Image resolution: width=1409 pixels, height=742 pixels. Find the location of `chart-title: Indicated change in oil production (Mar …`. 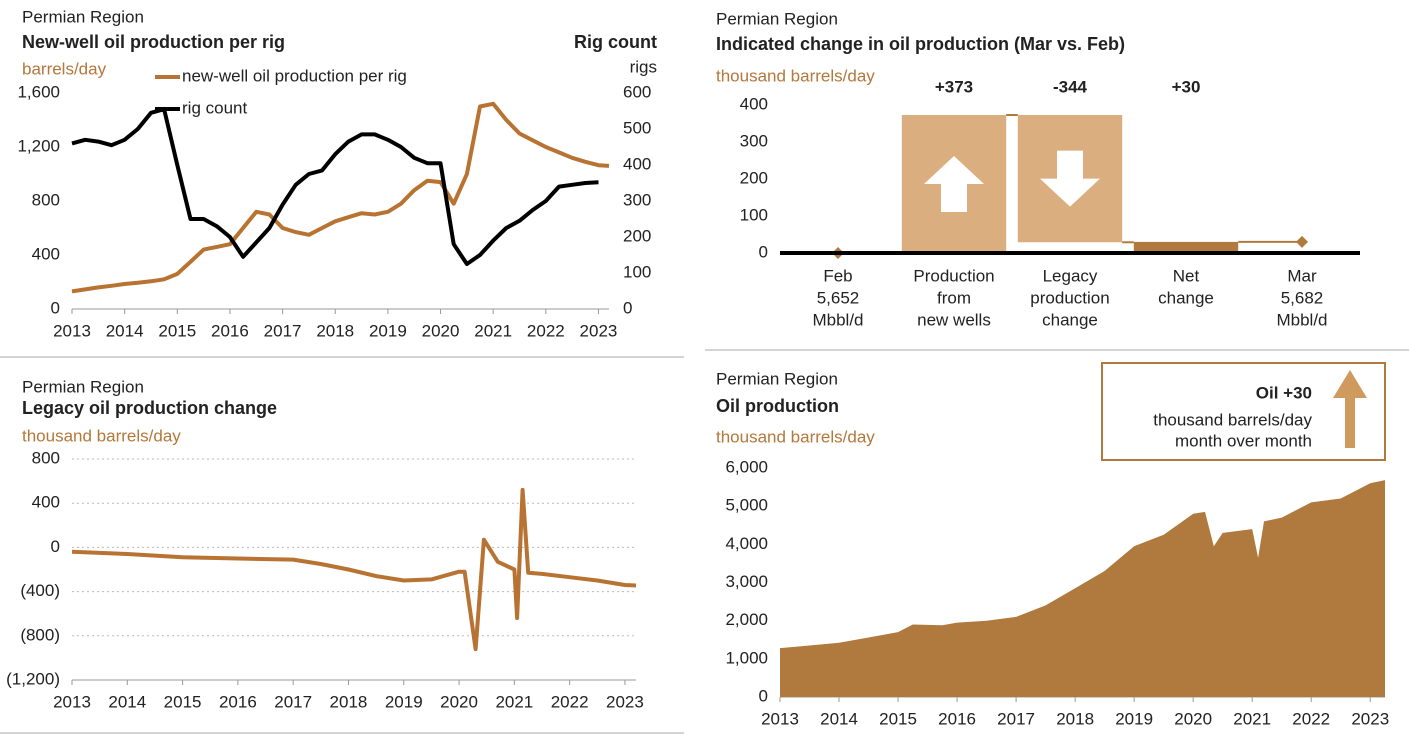

chart-title: Indicated change in oil production (Mar … is located at coordinates (920, 44).